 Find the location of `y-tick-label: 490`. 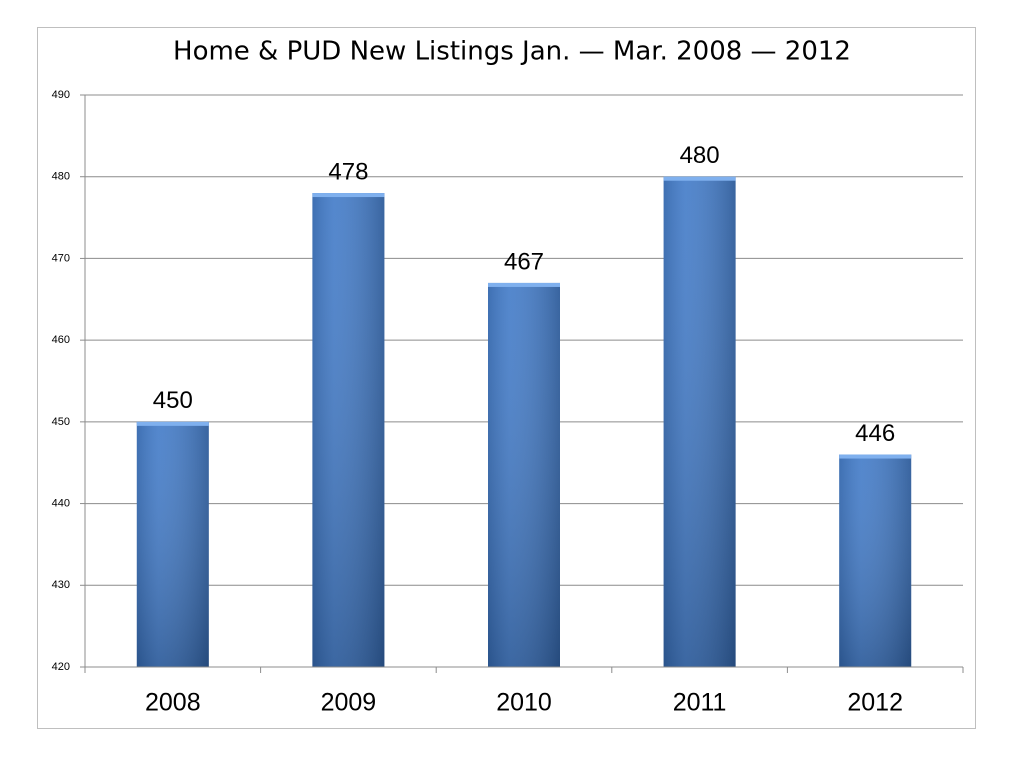

y-tick-label: 490 is located at coordinates (61, 95).